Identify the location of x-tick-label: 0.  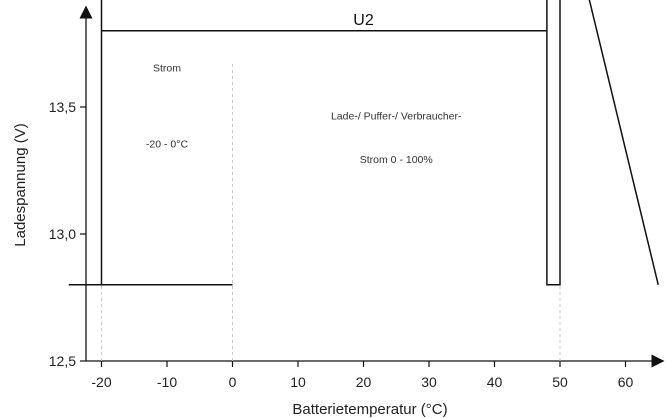
(233, 382).